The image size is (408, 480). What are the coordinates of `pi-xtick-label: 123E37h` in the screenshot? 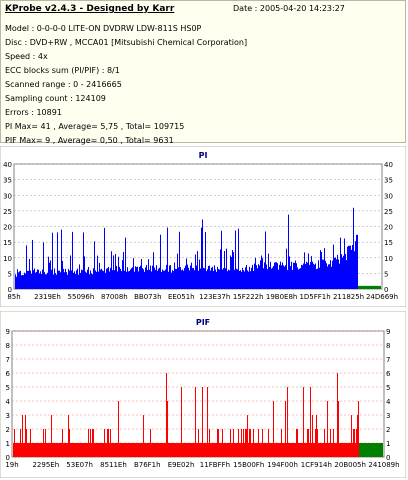 It's located at (214, 297).